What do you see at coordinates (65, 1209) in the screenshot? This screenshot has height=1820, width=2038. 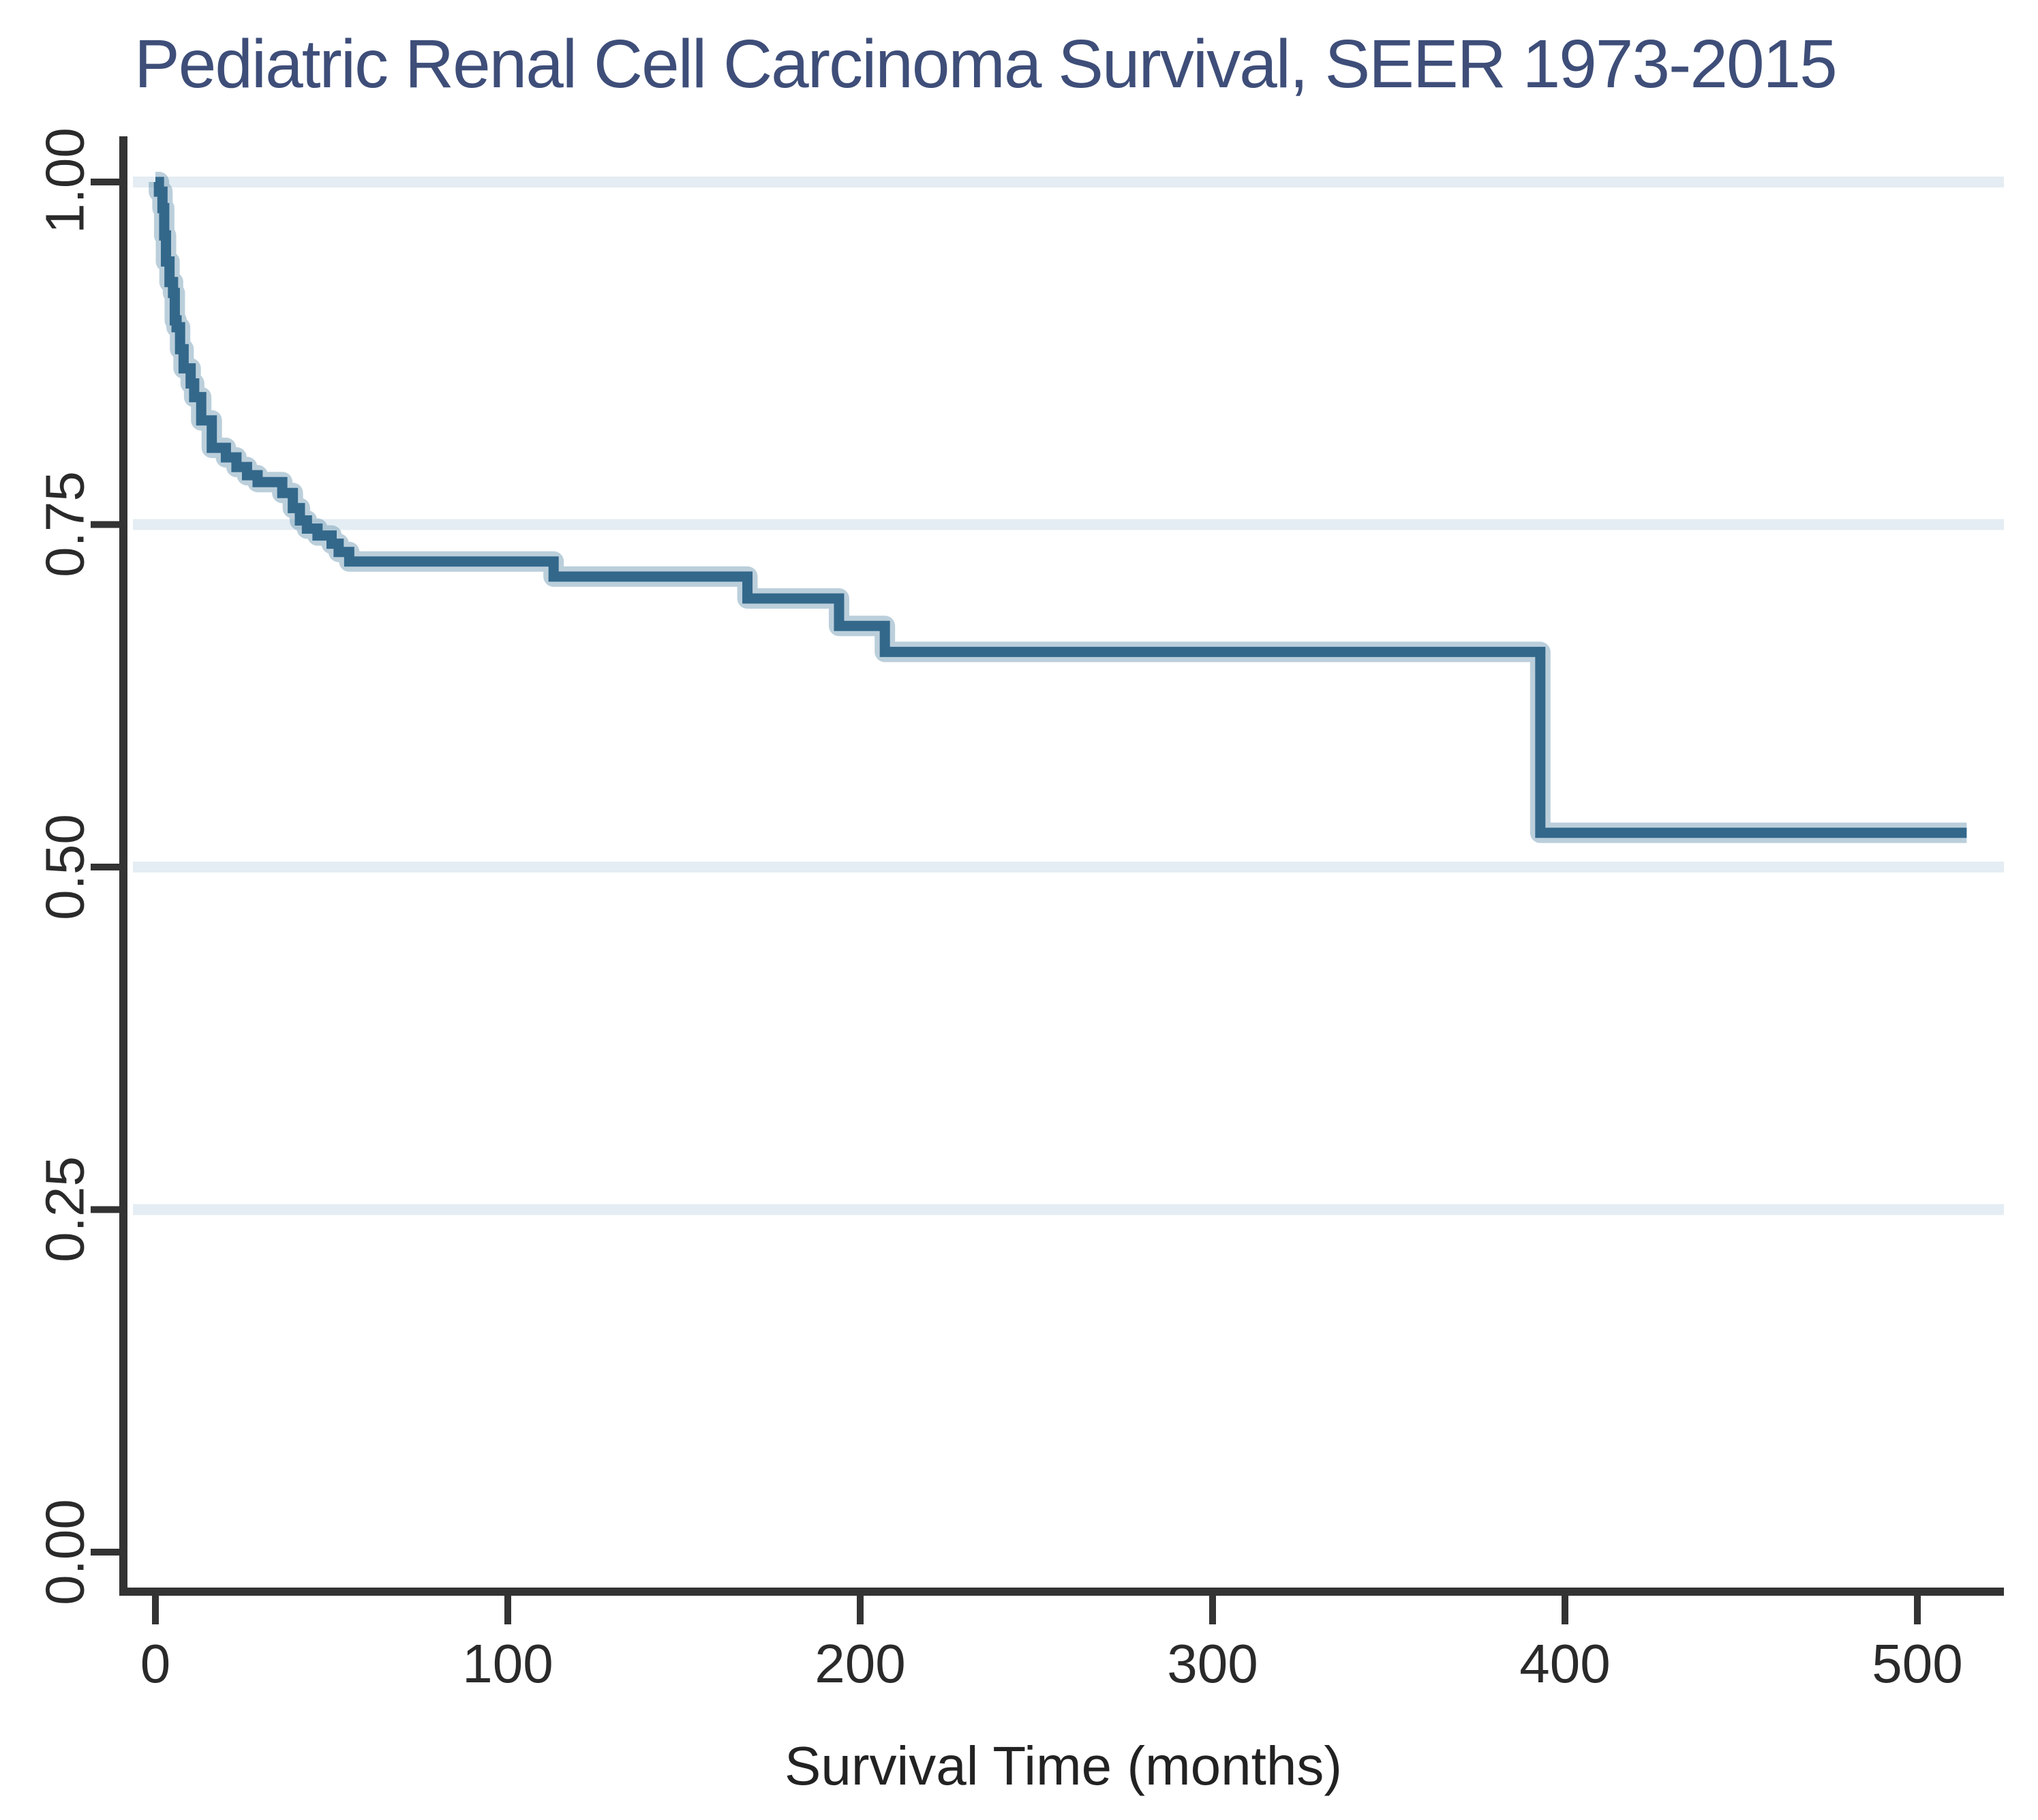 I see `y-tick-label-0.25: 0.25` at bounding box center [65, 1209].